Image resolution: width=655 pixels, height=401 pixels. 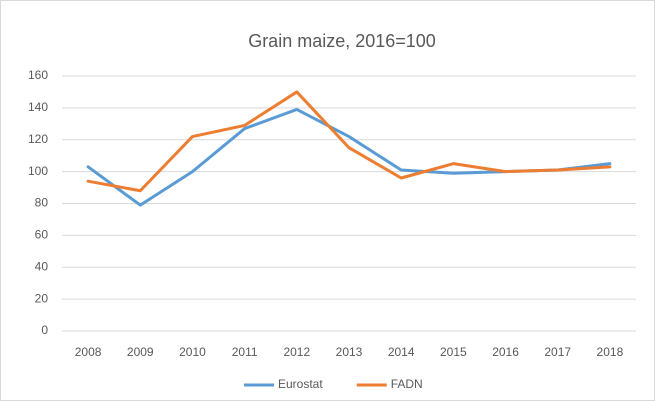 What do you see at coordinates (38, 139) in the screenshot?
I see `y-tick-label: 120` at bounding box center [38, 139].